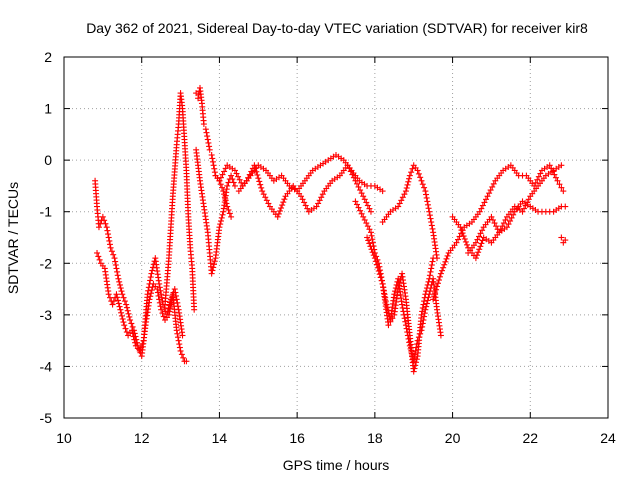  Describe the element at coordinates (453, 438) in the screenshot. I see `x-tick-label: 20` at that location.